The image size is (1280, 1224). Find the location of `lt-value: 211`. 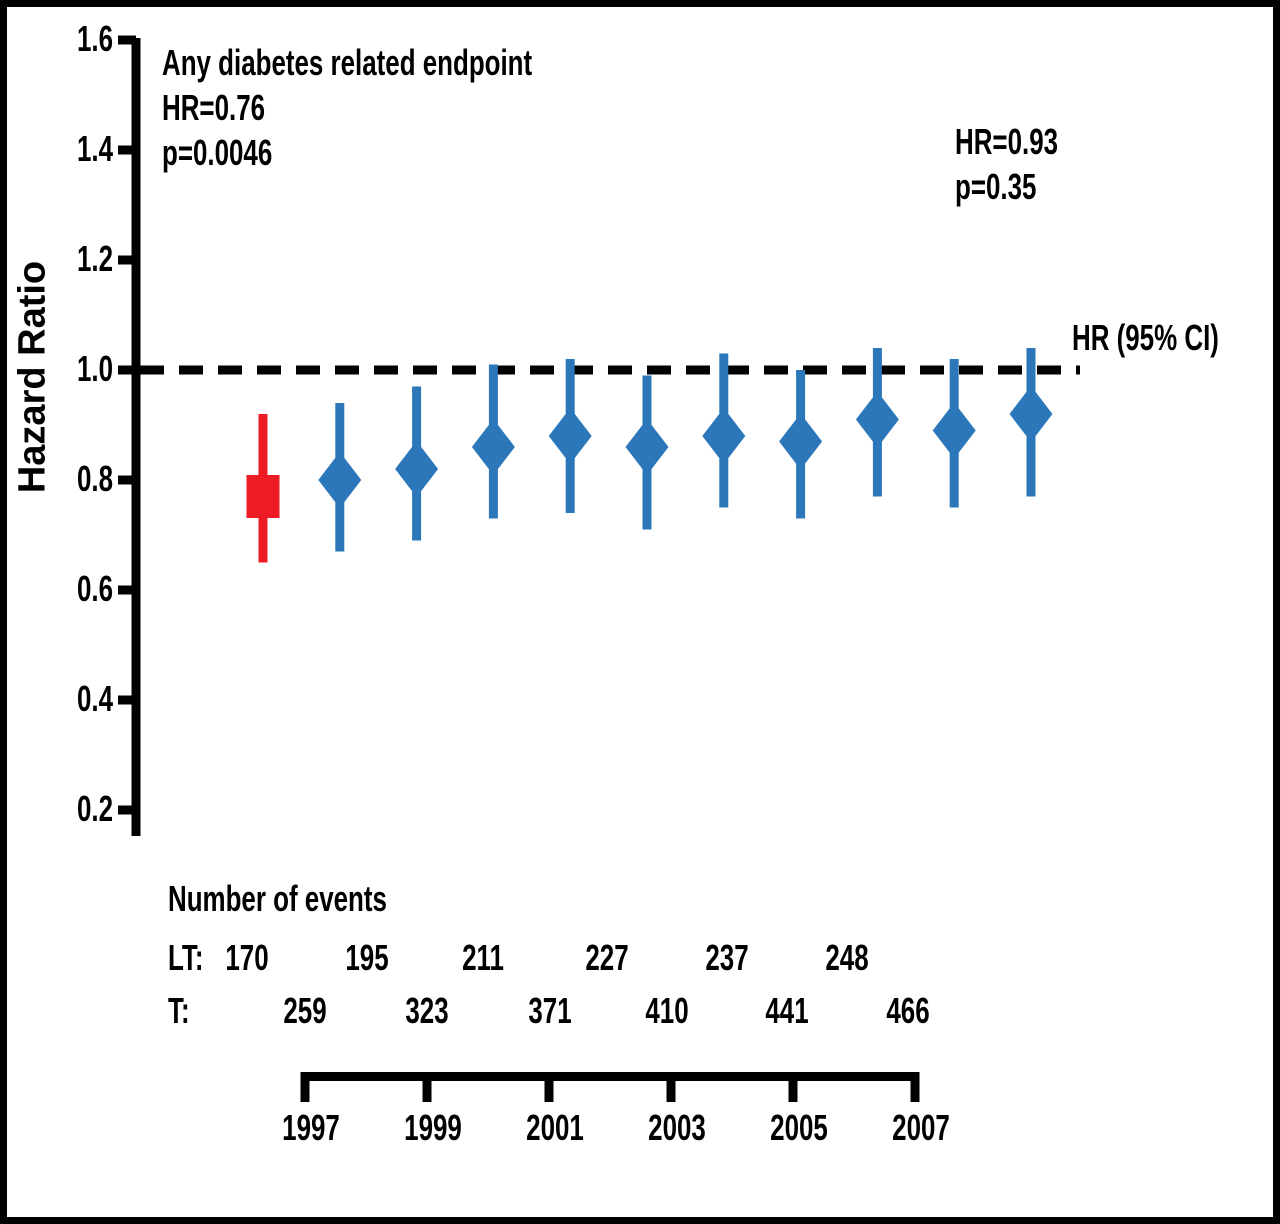

lt-value: 211 is located at coordinates (483, 957).